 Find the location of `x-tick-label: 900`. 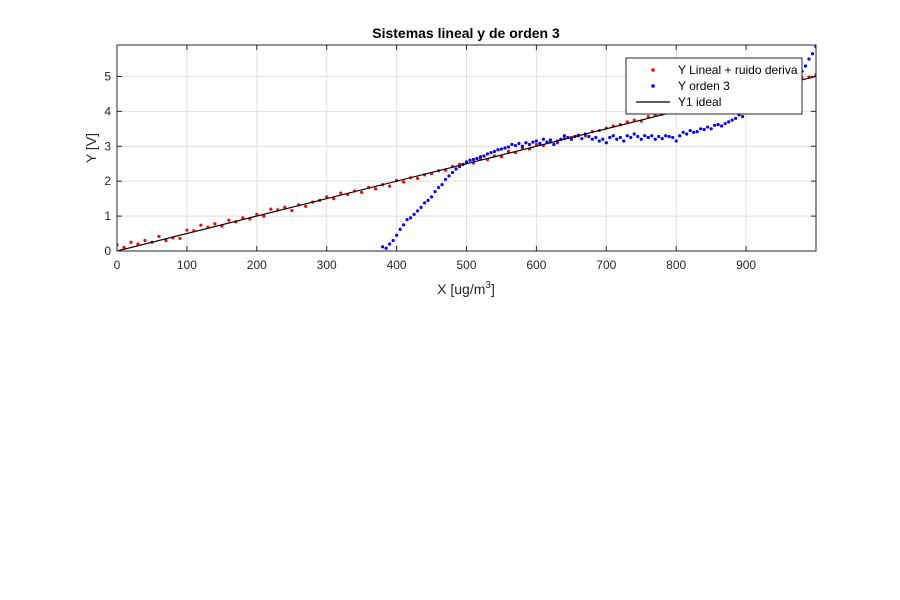

x-tick-label: 900 is located at coordinates (746, 265).